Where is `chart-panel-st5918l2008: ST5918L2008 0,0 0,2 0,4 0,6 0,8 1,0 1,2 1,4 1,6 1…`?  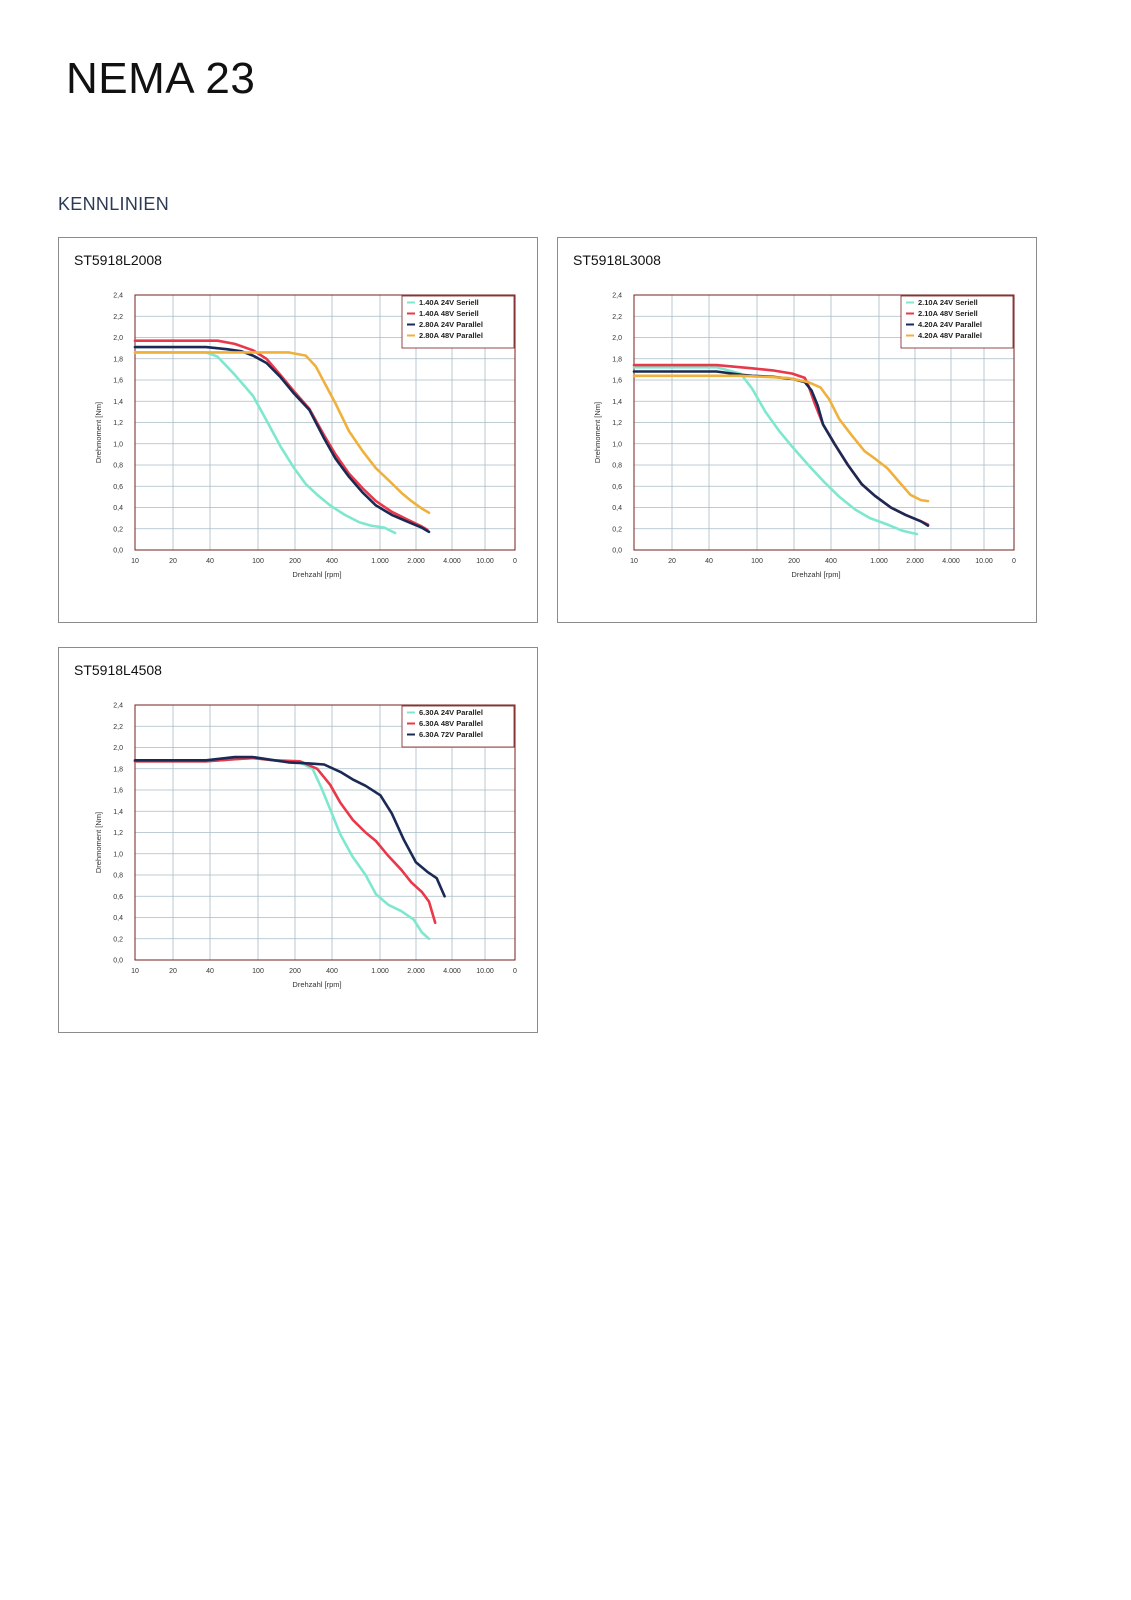
chart-panel-st5918l2008: ST5918L2008 0,0 0,2 0,4 0,6 0,8 1,0 1,2 1,4 1,6 1… is located at coordinates (298, 430).